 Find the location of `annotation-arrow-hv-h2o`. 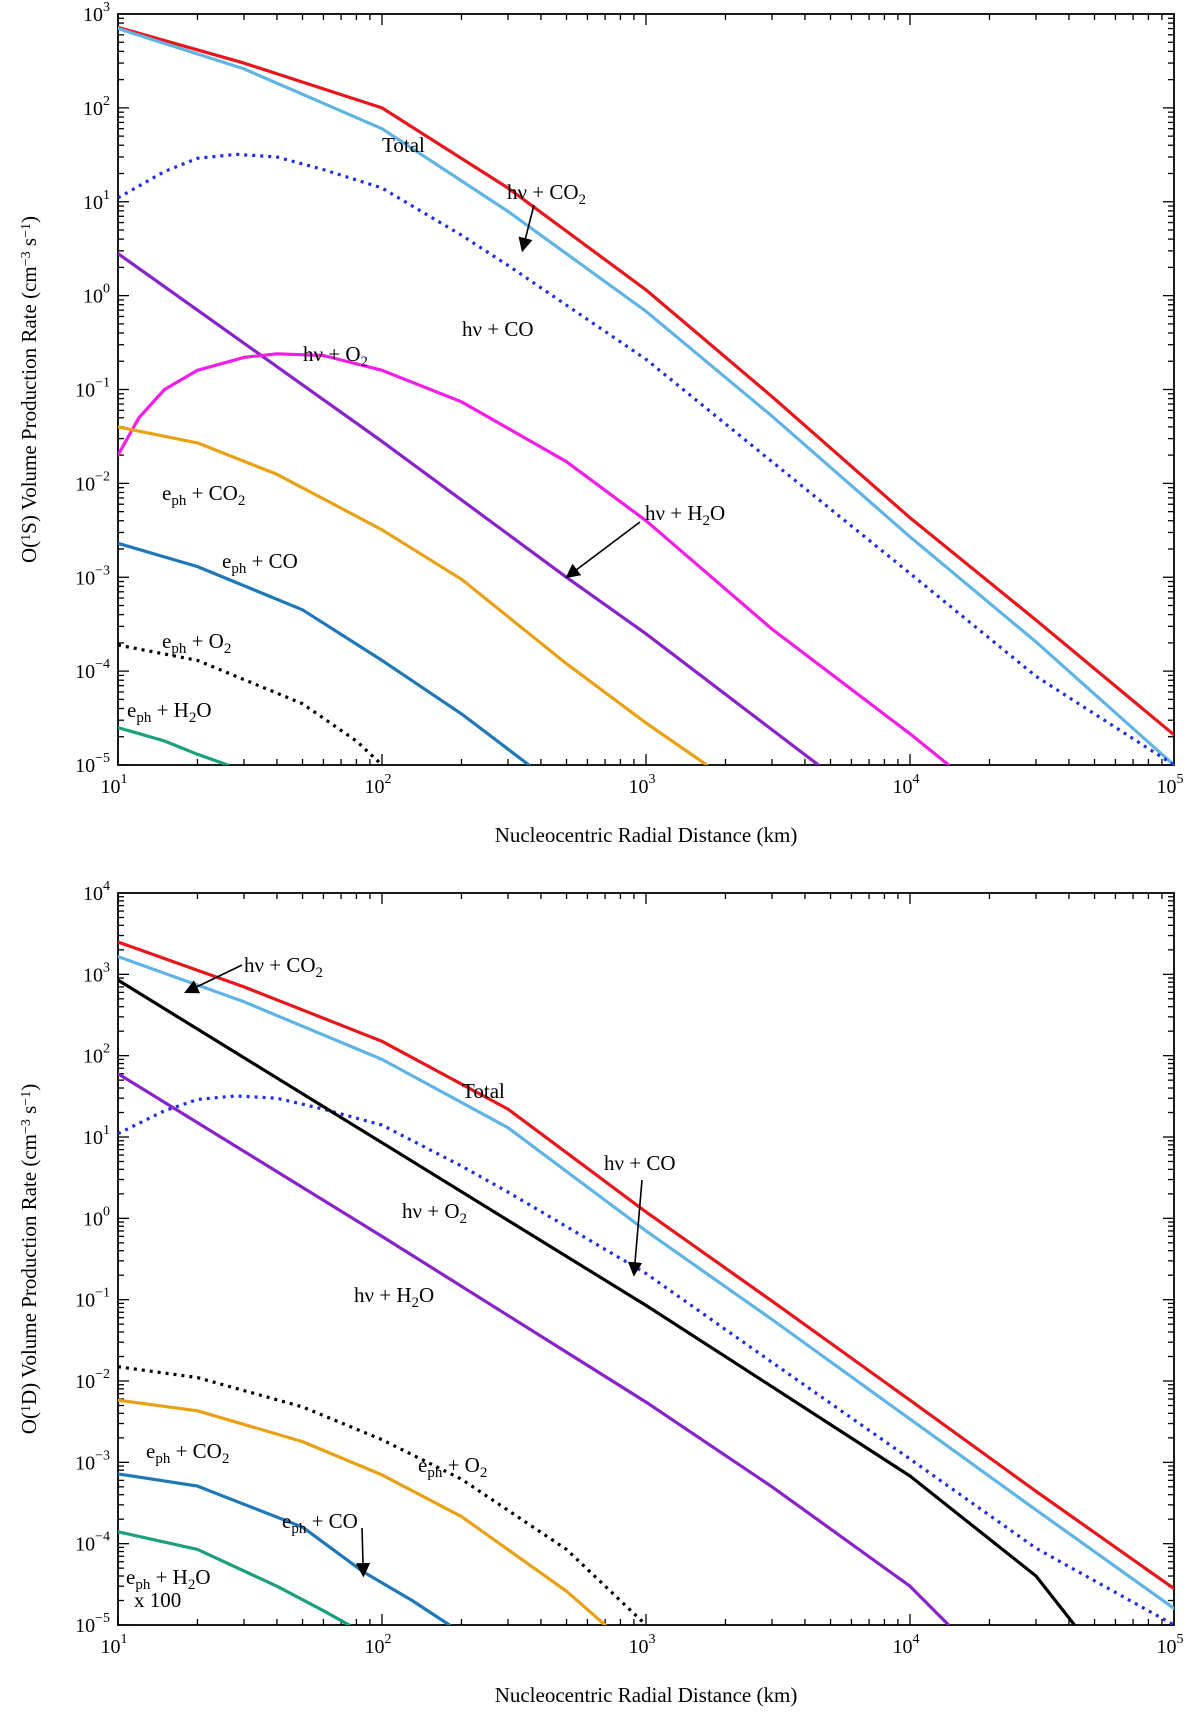

annotation-arrow-hv-h2o is located at coordinates (603, 550).